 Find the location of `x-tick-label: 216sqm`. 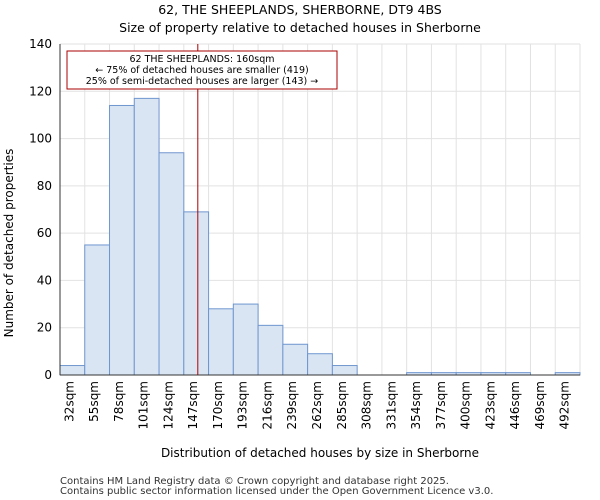

x-tick-label: 216sqm is located at coordinates (267, 405).